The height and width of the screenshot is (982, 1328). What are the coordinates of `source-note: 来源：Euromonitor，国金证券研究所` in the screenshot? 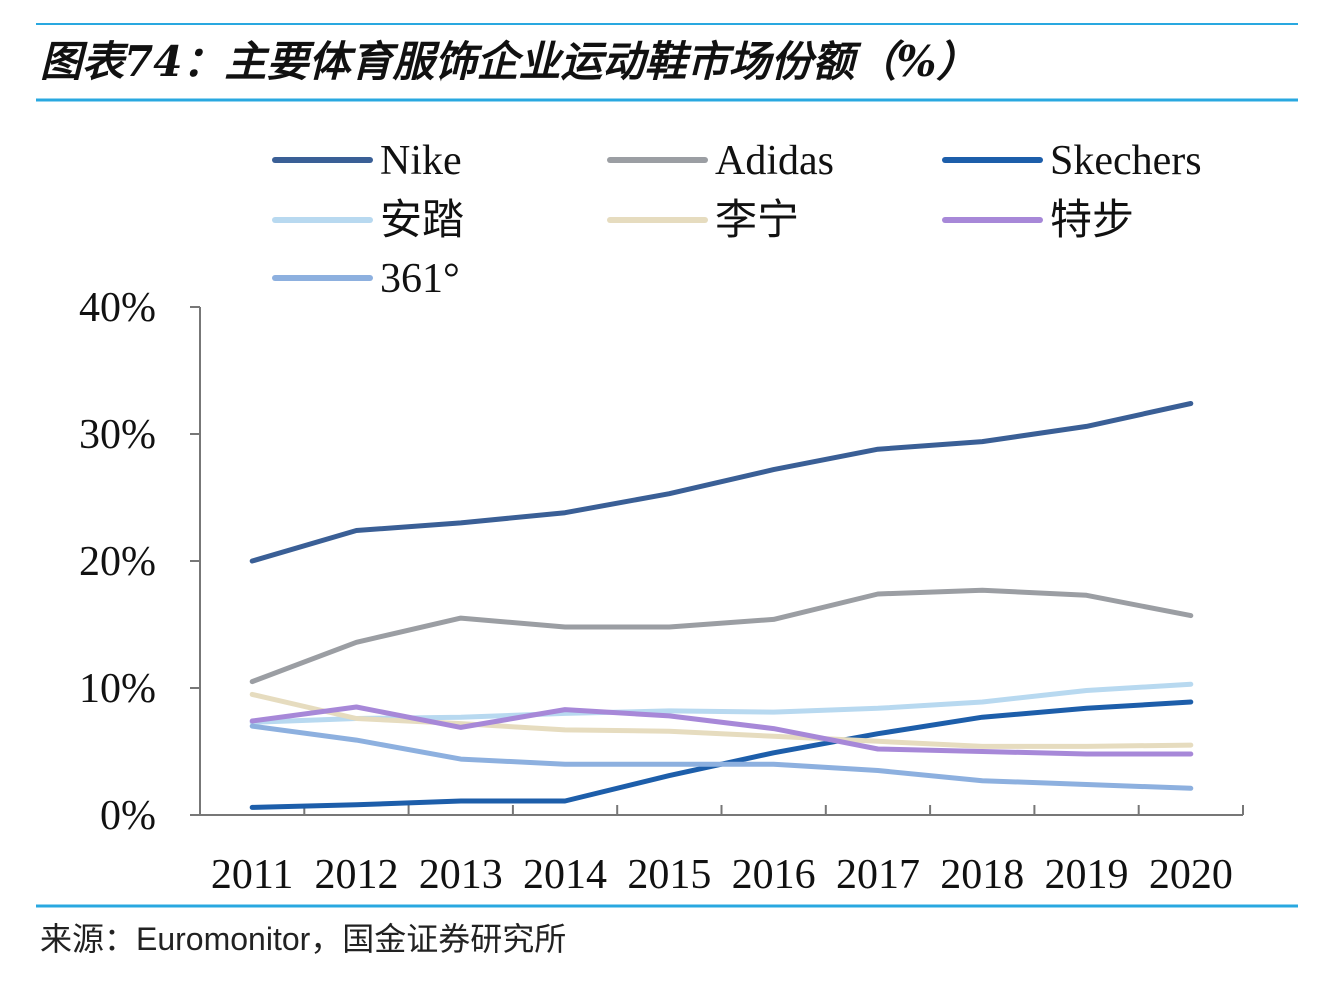 It's located at (303, 939).